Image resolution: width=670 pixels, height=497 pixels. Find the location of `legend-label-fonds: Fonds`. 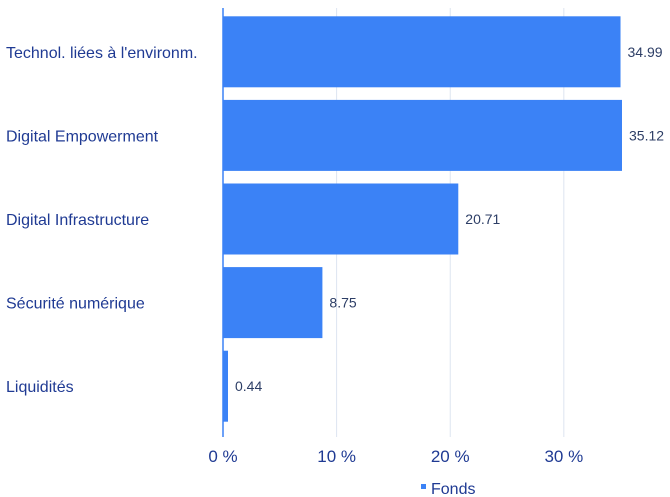

legend-label-fonds: Fonds is located at coordinates (453, 489).